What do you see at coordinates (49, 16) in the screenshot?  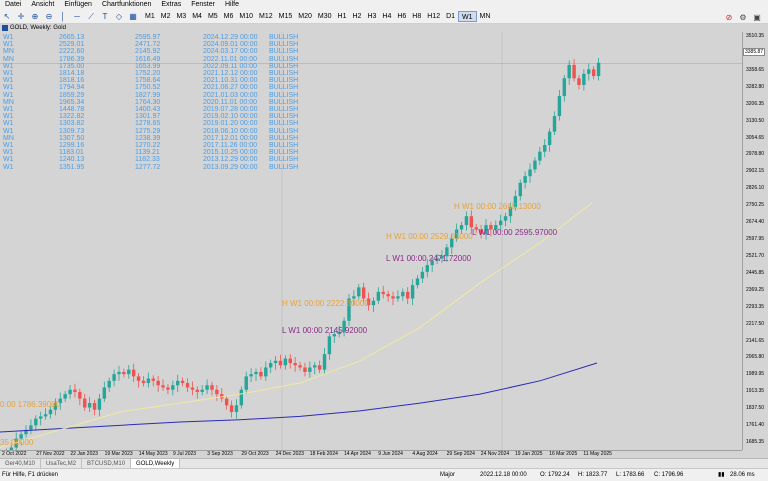 I see `zoom-out-icon: ⊖` at bounding box center [49, 16].